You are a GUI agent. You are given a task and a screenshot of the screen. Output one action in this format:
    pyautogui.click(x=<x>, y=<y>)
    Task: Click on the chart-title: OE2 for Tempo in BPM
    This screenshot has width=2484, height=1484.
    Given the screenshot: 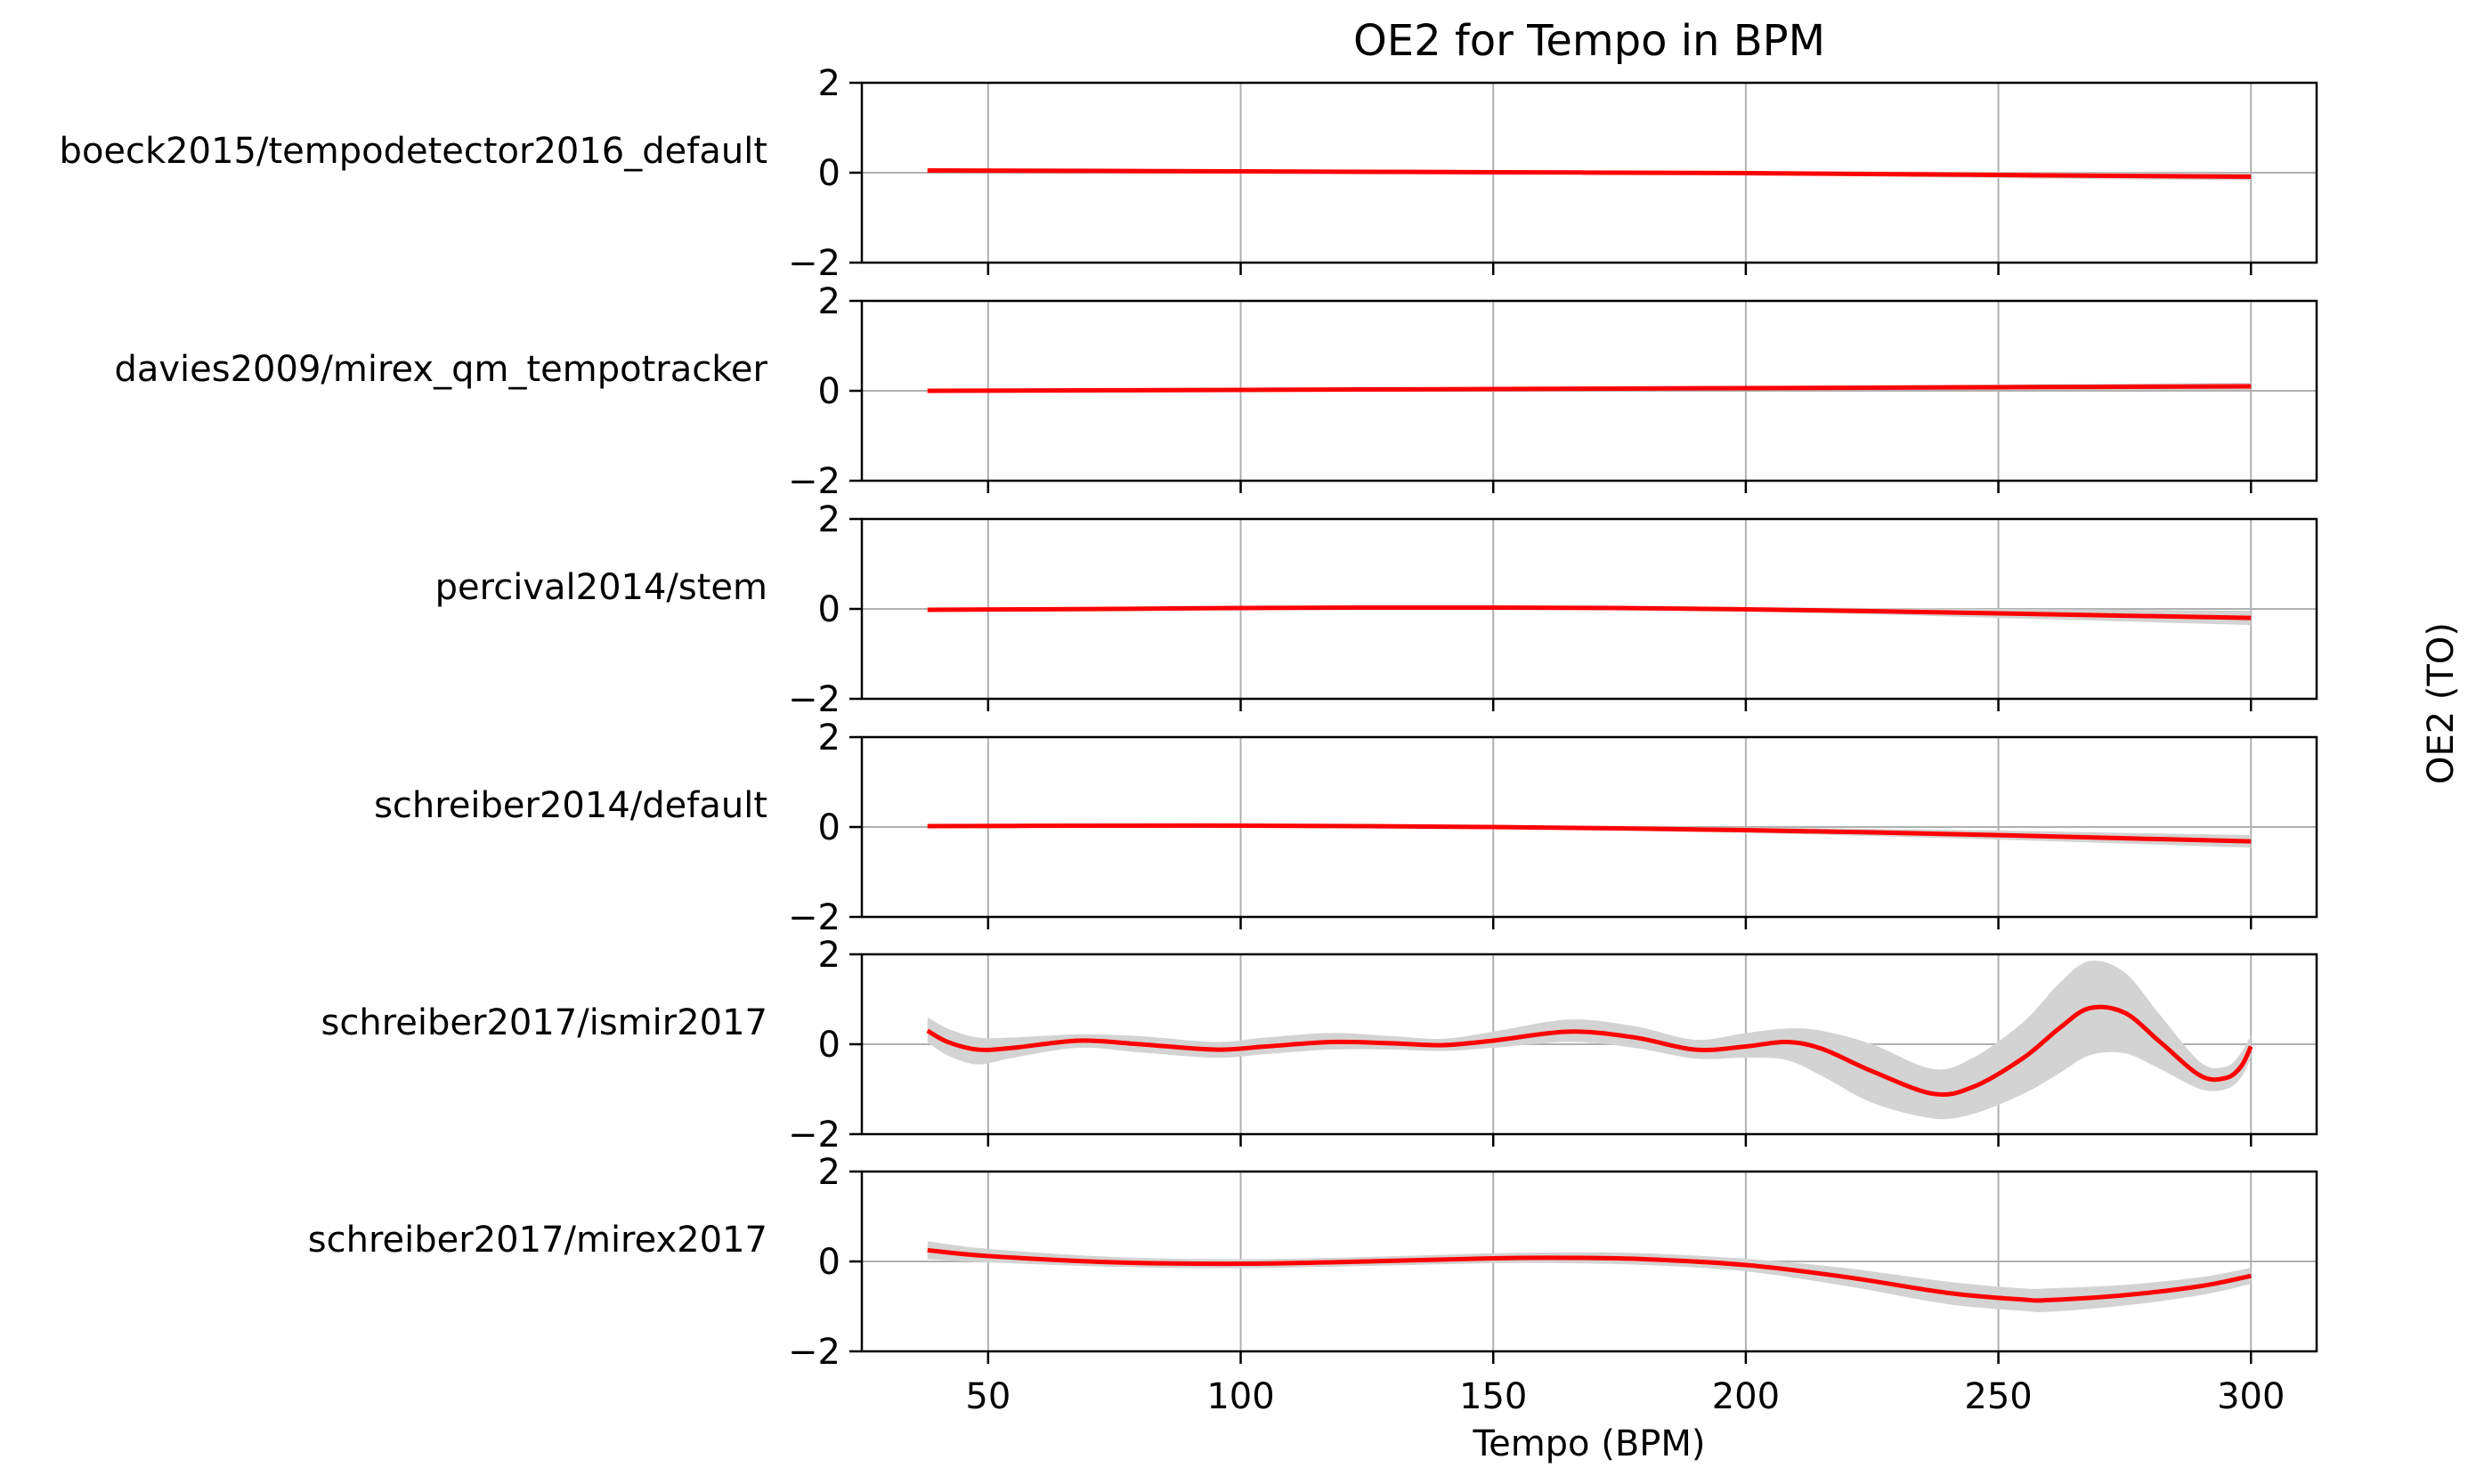 What is the action you would take?
    pyautogui.click(x=1589, y=41)
    